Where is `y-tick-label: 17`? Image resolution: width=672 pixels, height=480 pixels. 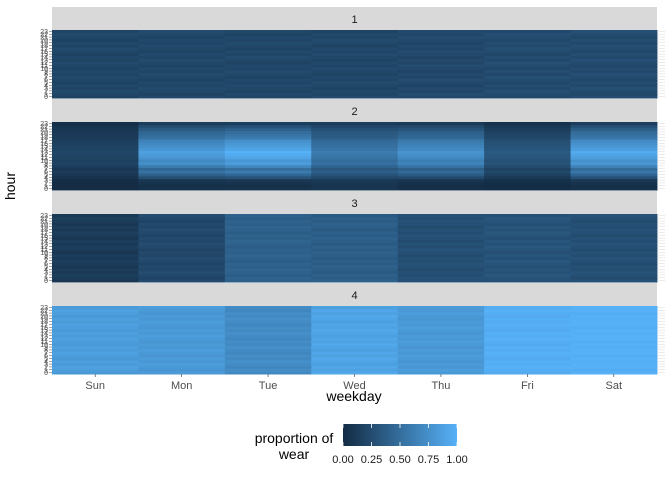
y-tick-label: 17 is located at coordinates (44, 233).